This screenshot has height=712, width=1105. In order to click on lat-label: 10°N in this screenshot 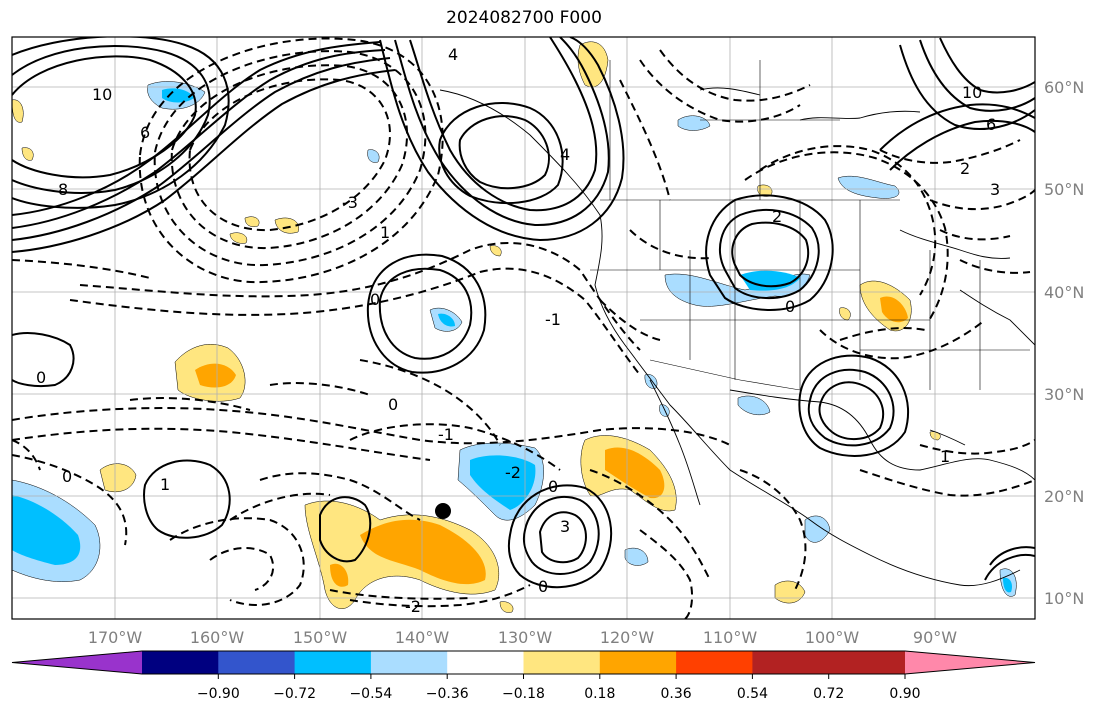, I will do `click(1064, 598)`.